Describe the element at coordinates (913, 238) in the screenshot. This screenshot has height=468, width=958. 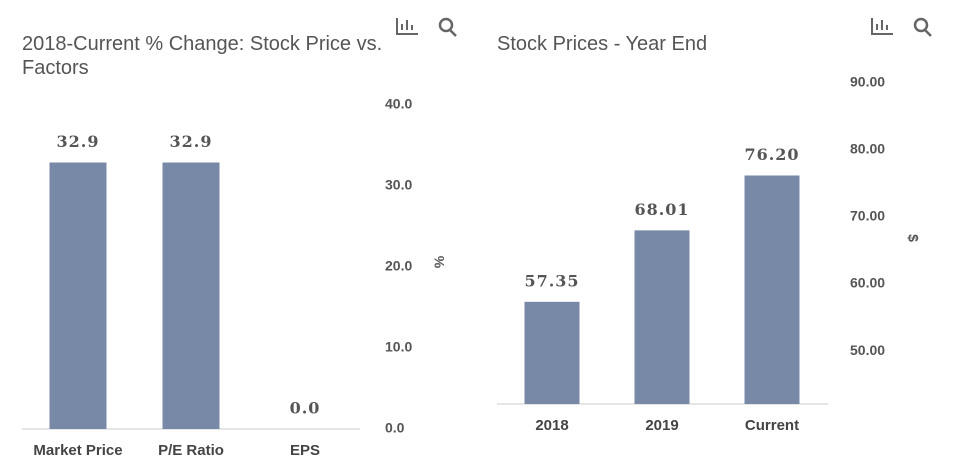
I see `y-axis-label: $` at that location.